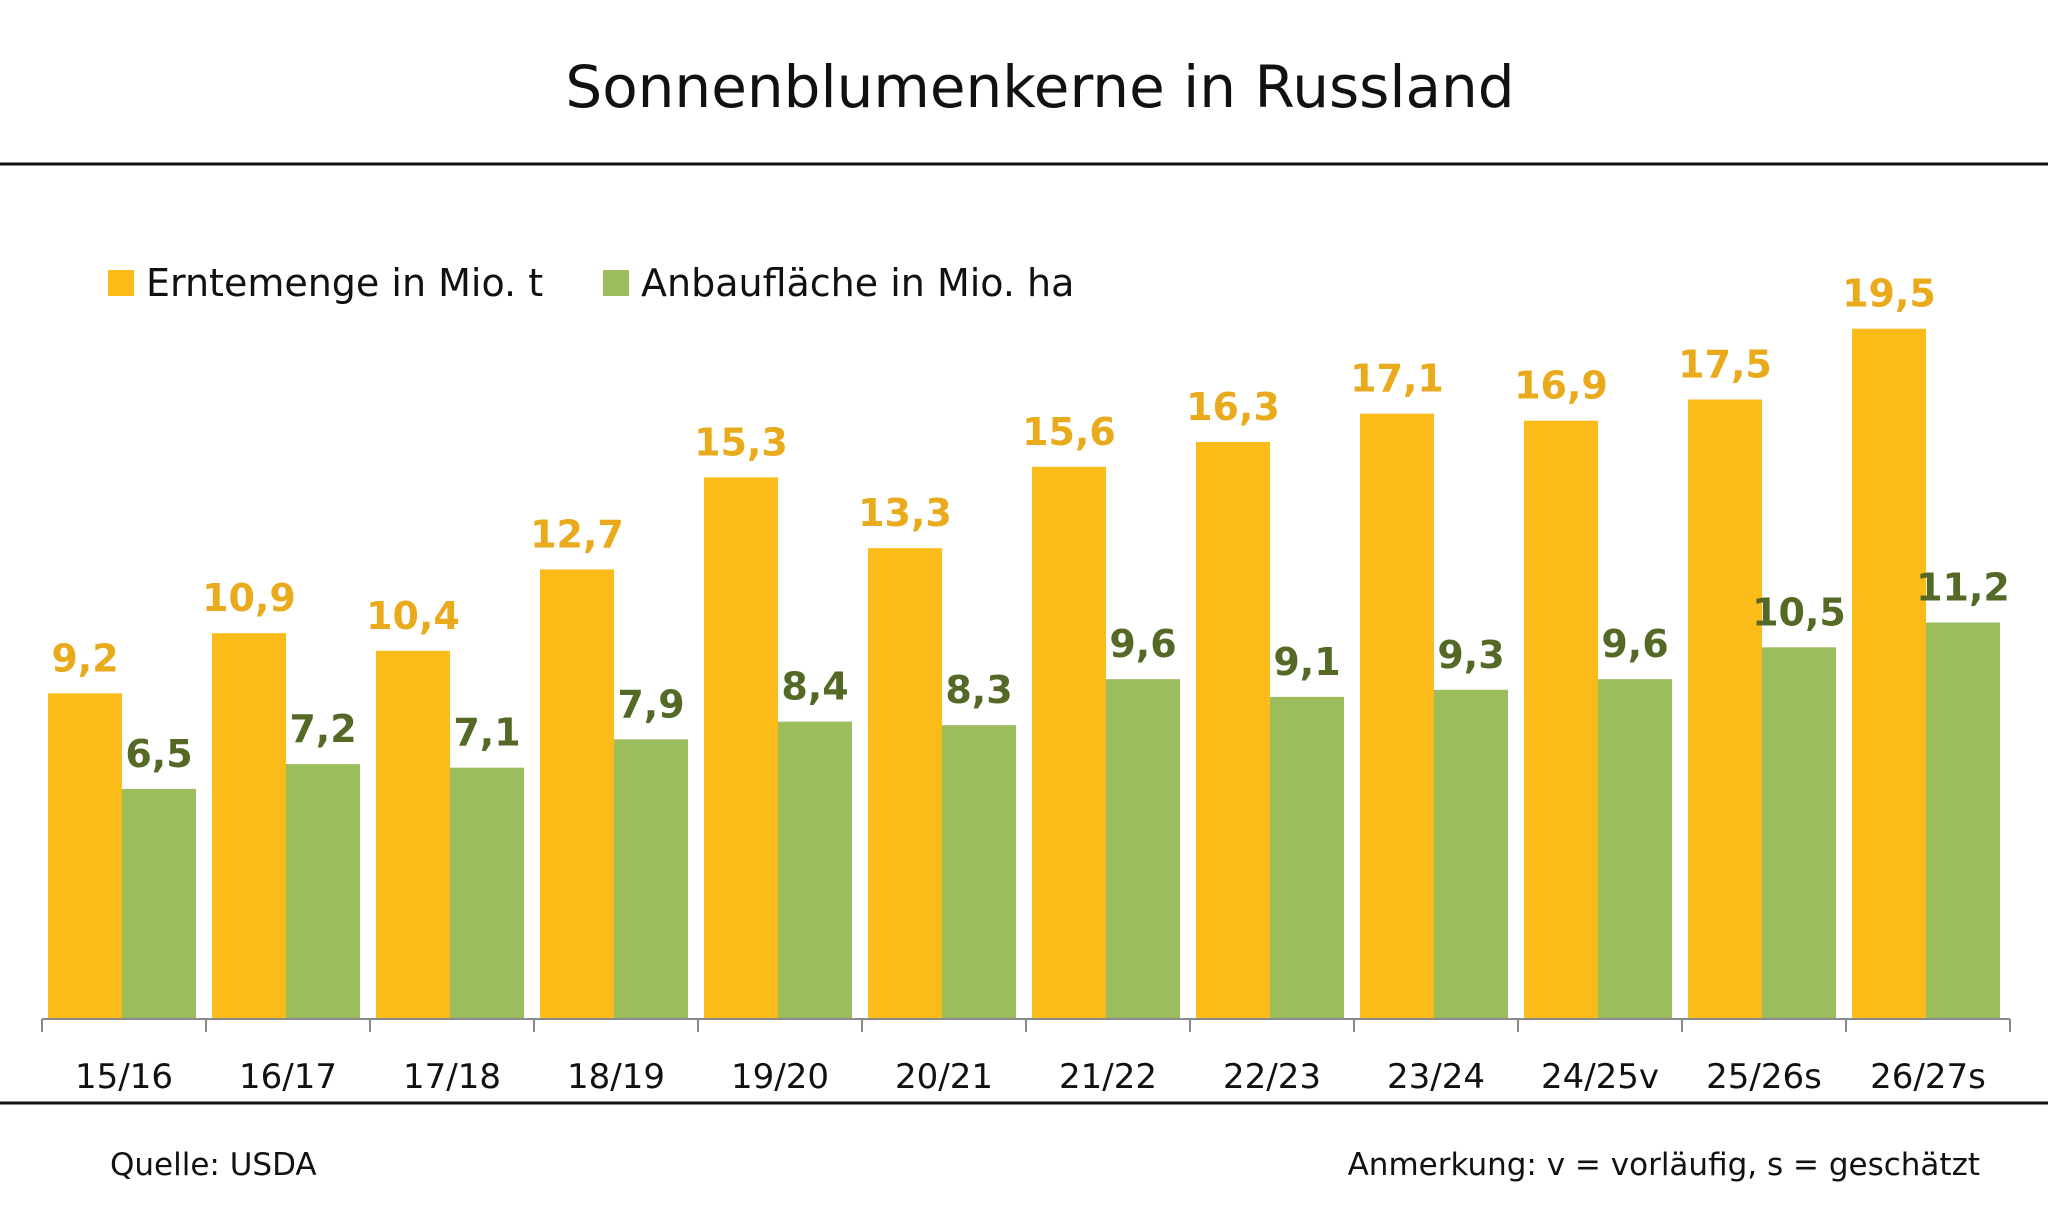  I want to click on value-label-anbauflaeche-26/27s: 11,2, so click(1963, 588).